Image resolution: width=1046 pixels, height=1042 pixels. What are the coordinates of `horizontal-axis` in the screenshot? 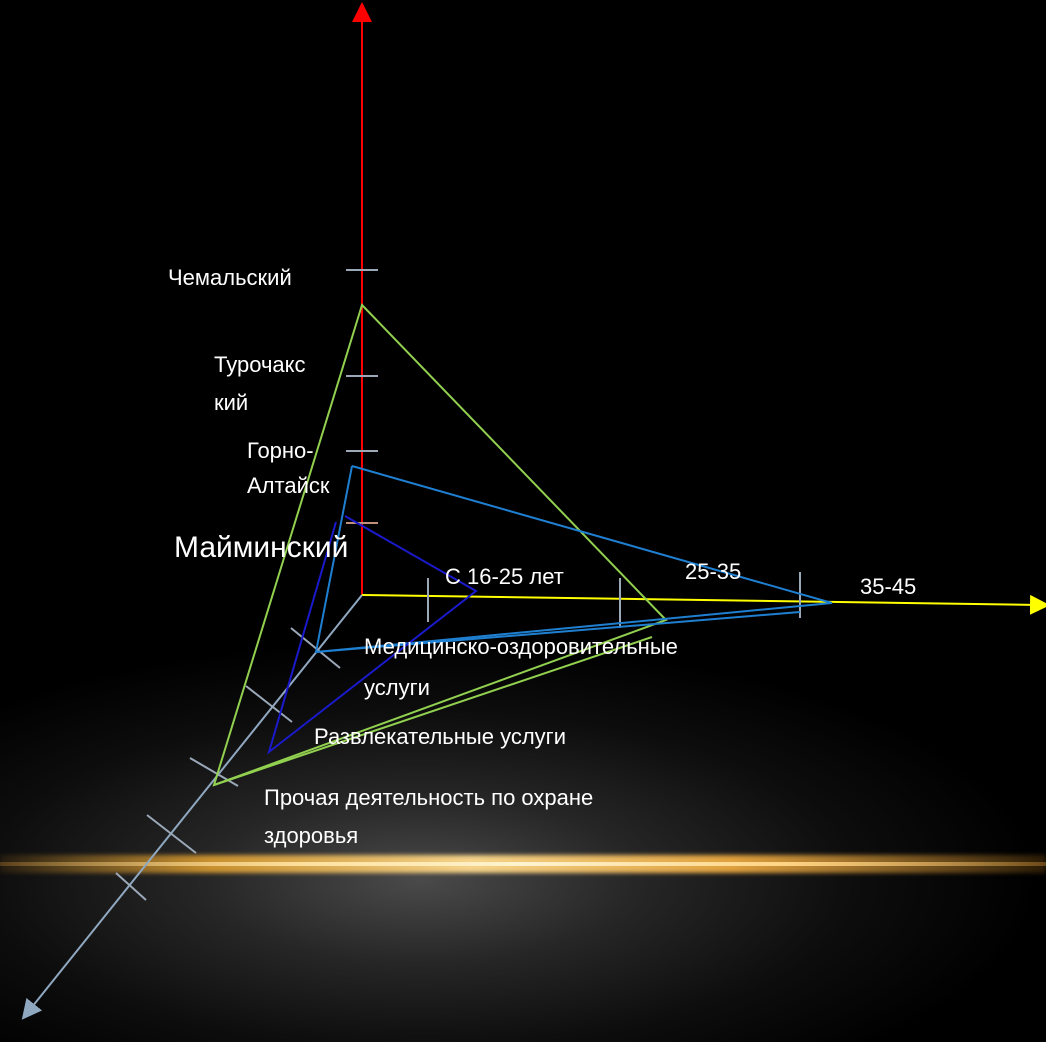 It's located at (703, 604).